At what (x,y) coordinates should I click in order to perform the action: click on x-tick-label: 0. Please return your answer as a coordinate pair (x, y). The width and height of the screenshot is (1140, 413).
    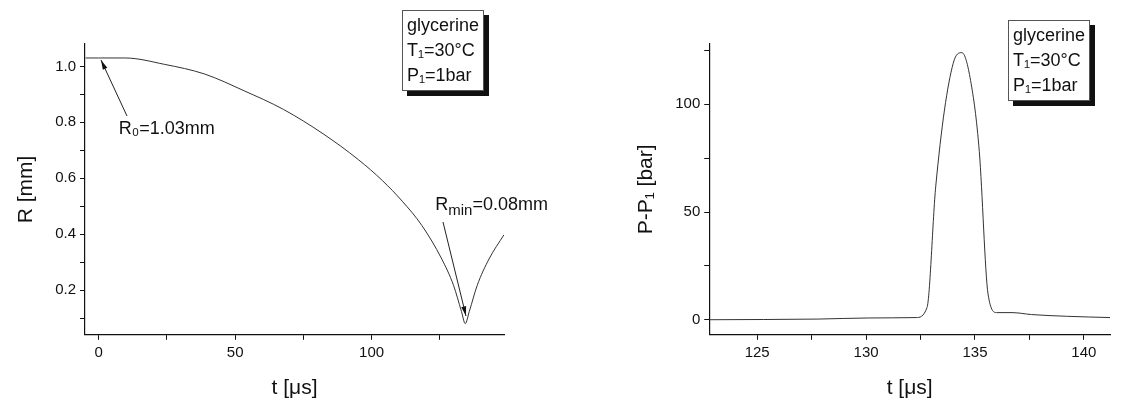
    Looking at the image, I should click on (98, 351).